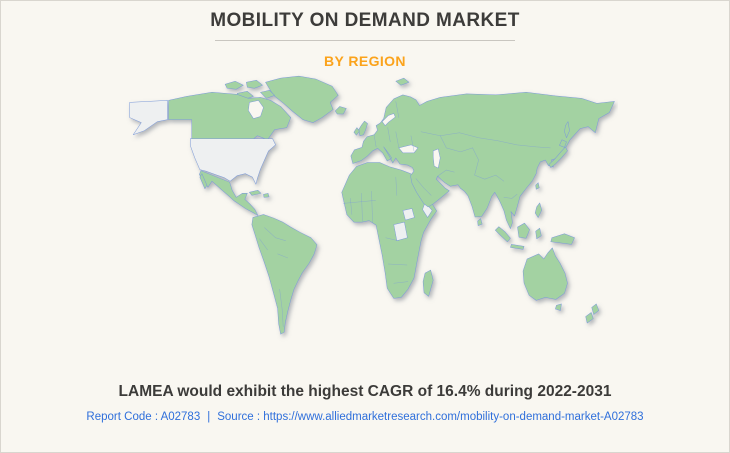 The image size is (730, 453). What do you see at coordinates (402, 81) in the screenshot?
I see `svalbard` at bounding box center [402, 81].